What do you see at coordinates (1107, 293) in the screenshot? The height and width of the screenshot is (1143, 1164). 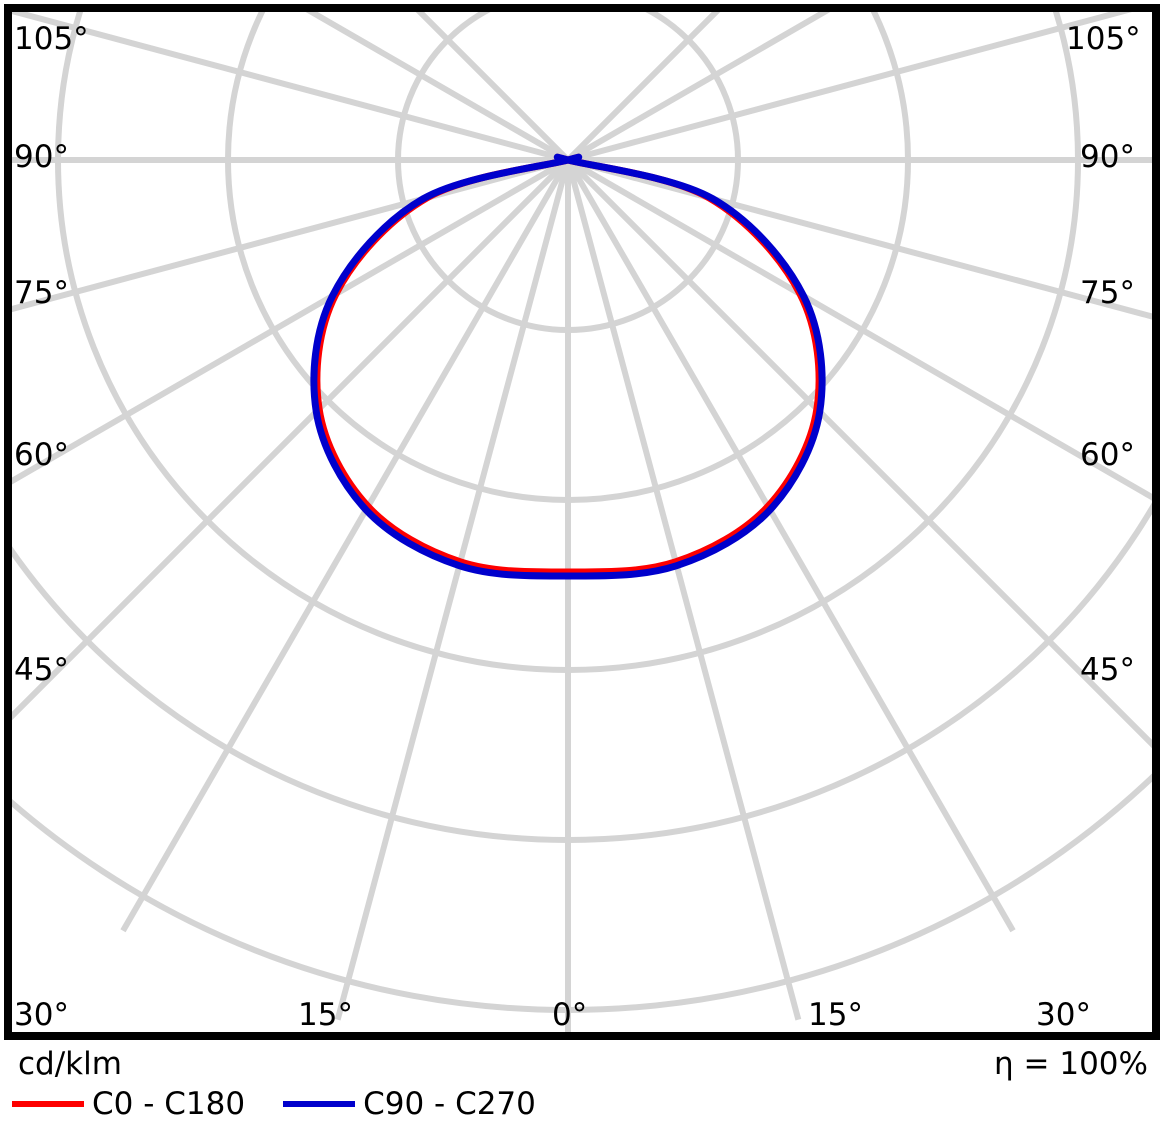 I see `angle-label-right-2: 75°` at bounding box center [1107, 293].